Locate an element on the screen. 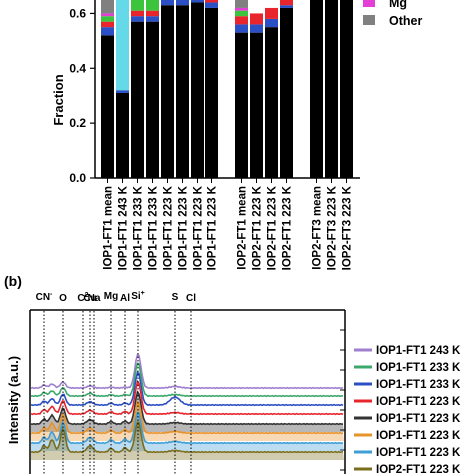 The image size is (474, 474). legend: Mg Other is located at coordinates (392, 14).